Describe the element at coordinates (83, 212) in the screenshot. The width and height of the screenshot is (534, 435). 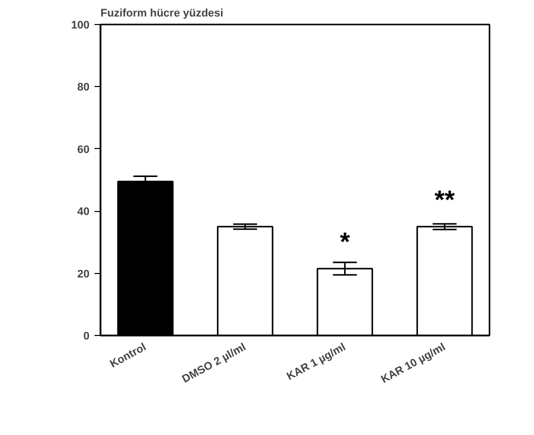
I see `y-tick-label: 40` at that location.